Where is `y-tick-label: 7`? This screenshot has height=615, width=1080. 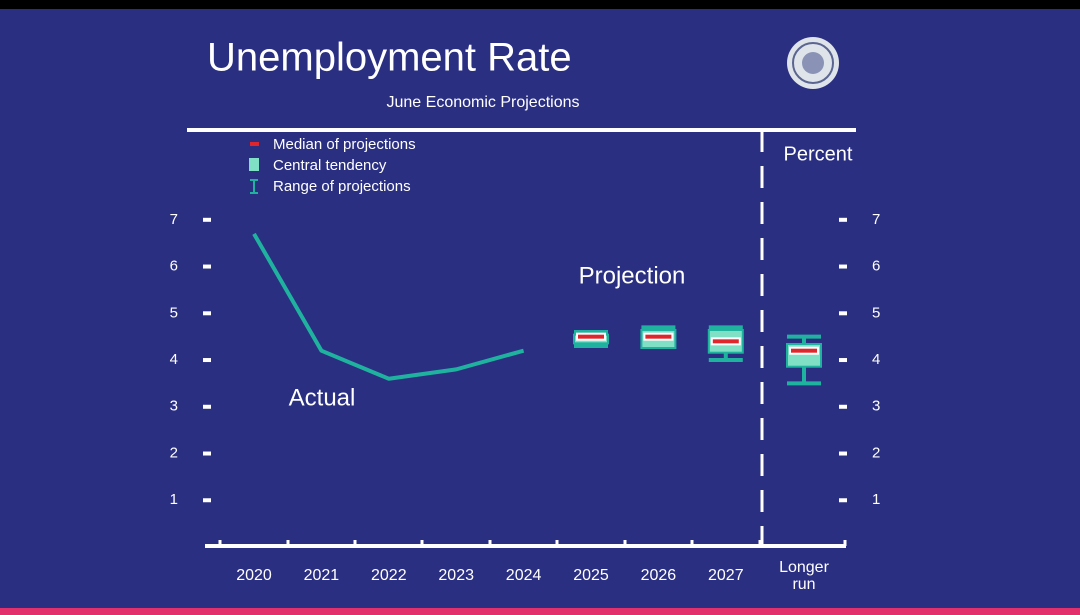 y-tick-label: 7 is located at coordinates (174, 219).